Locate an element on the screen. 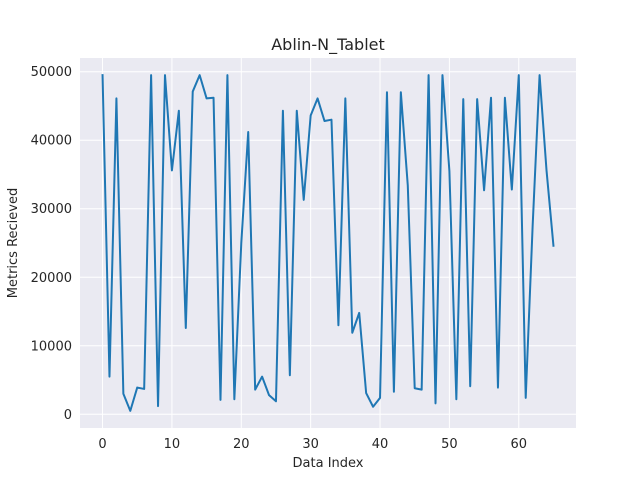  x-tick-label: 10 is located at coordinates (172, 444).